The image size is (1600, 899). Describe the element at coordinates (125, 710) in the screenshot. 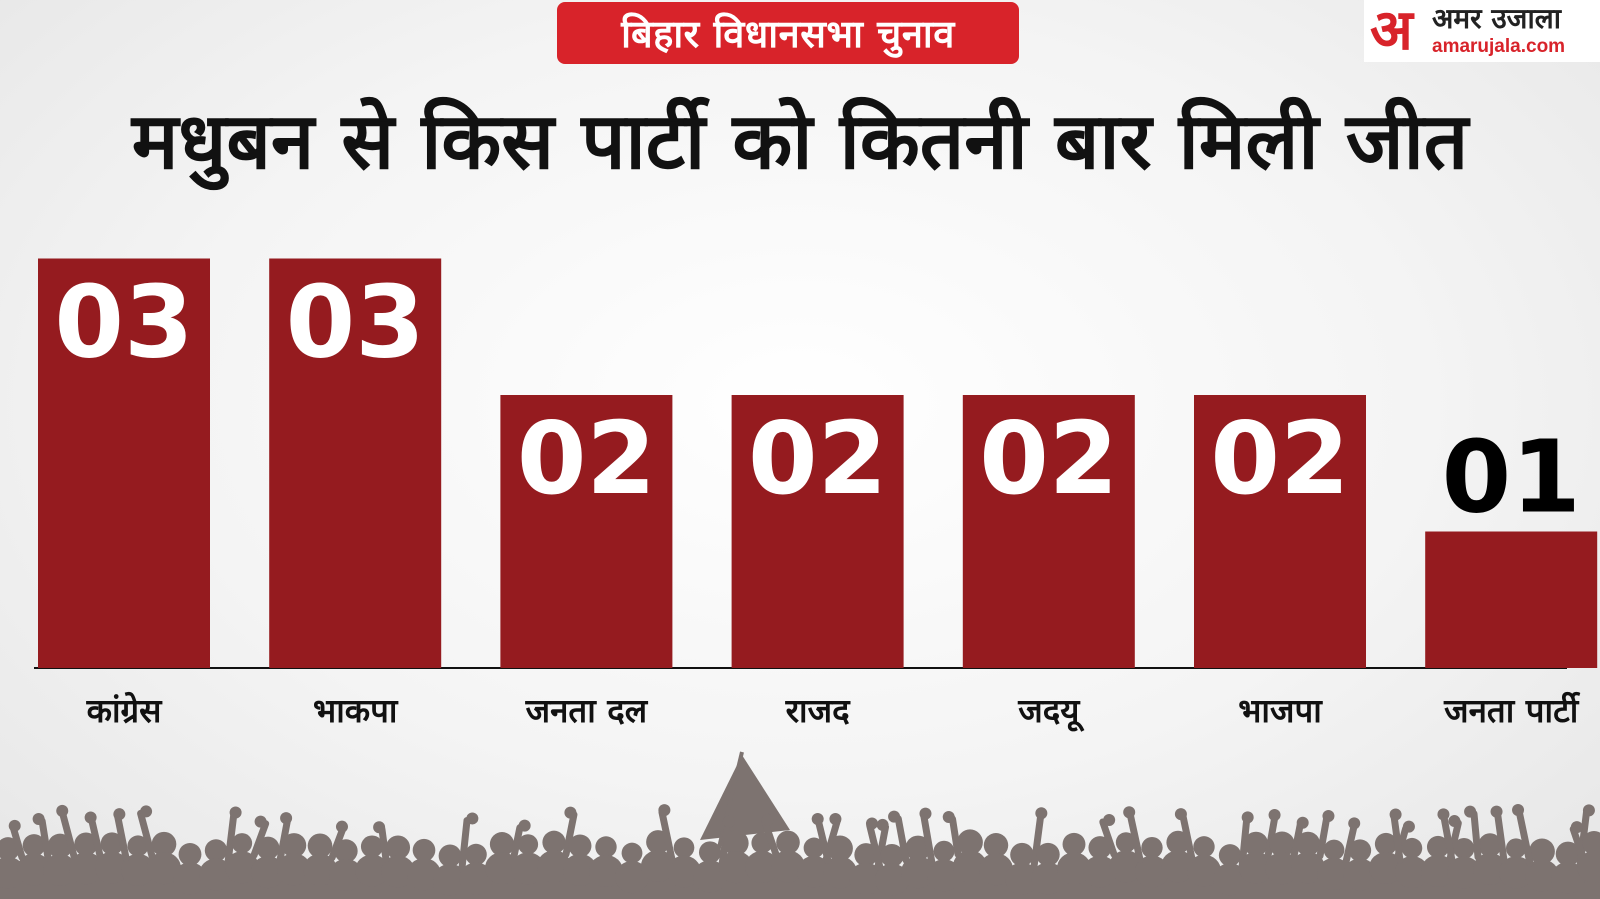

I see `category-label: कांग्रेस` at that location.